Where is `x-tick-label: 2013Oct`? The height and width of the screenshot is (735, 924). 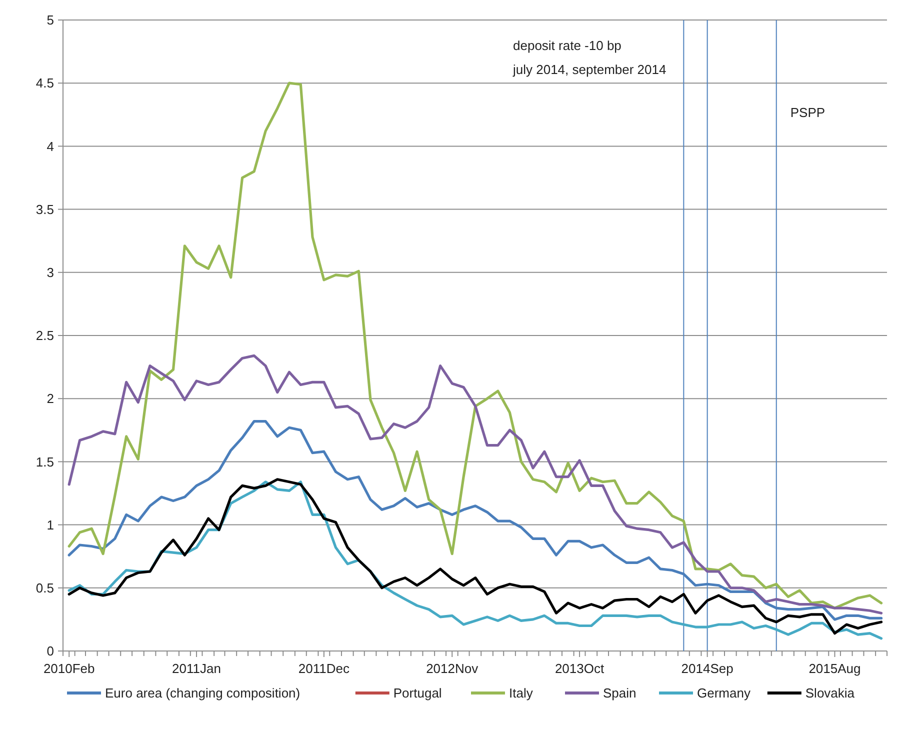
x-tick-label: 2013Oct is located at coordinates (579, 668).